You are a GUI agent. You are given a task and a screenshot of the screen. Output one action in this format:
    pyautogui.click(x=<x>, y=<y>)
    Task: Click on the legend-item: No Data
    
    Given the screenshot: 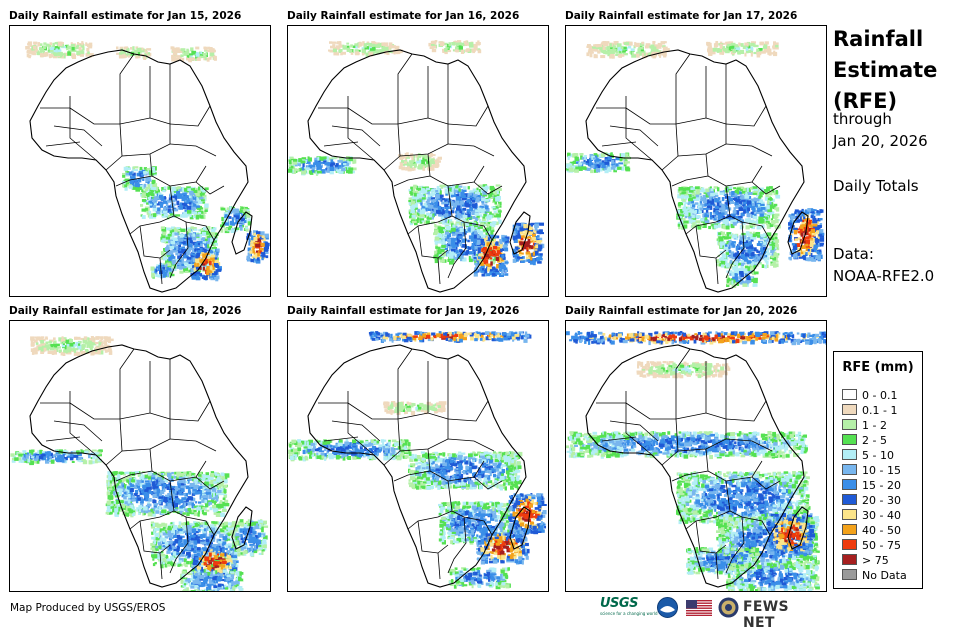 What is the action you would take?
    pyautogui.click(x=874, y=575)
    